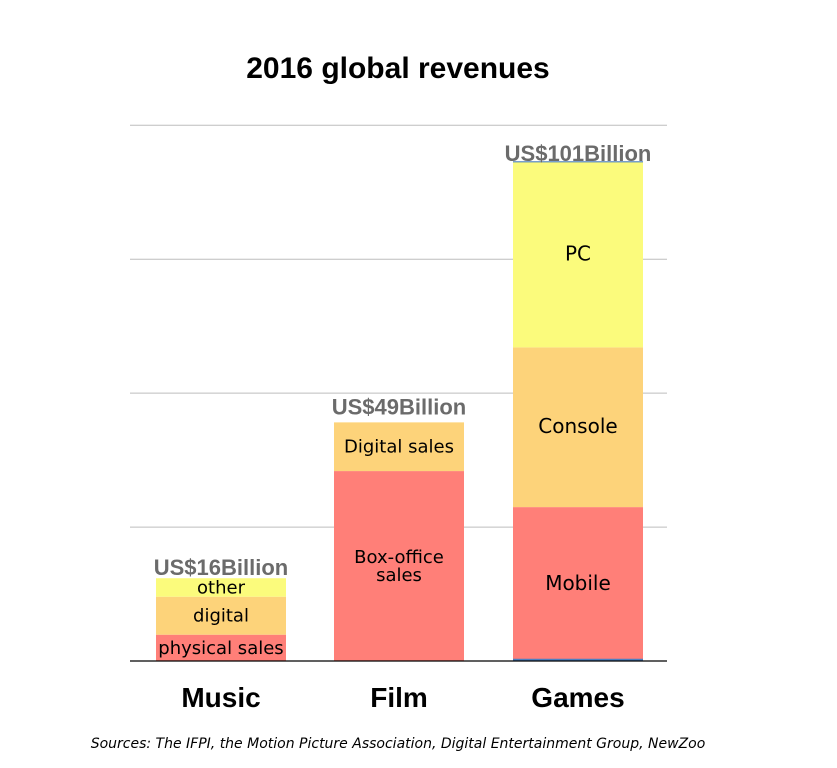 Image resolution: width=837 pixels, height=768 pixels. I want to click on segment-label-games-2: Console, so click(577, 426).